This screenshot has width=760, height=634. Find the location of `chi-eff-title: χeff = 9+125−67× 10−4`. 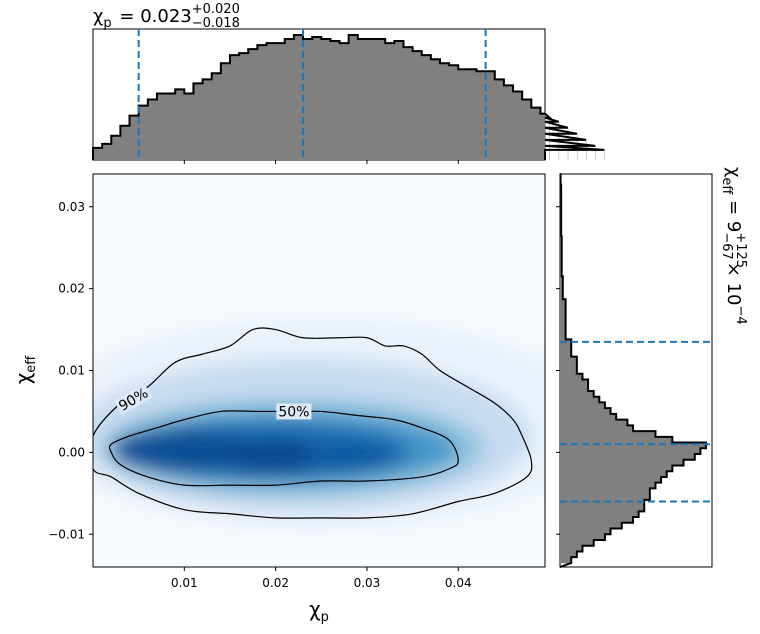

chi-eff-title: χeff = 9+125−67× 10−4 is located at coordinates (733, 246).